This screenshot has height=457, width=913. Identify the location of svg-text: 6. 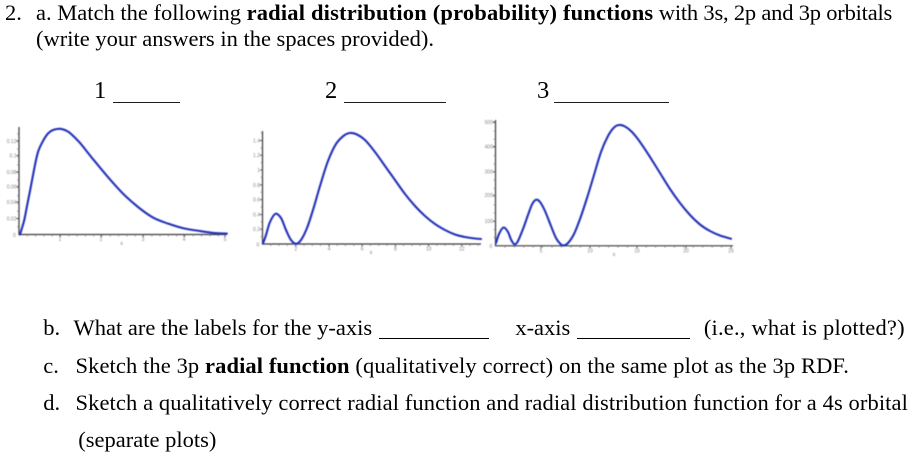
(362, 250).